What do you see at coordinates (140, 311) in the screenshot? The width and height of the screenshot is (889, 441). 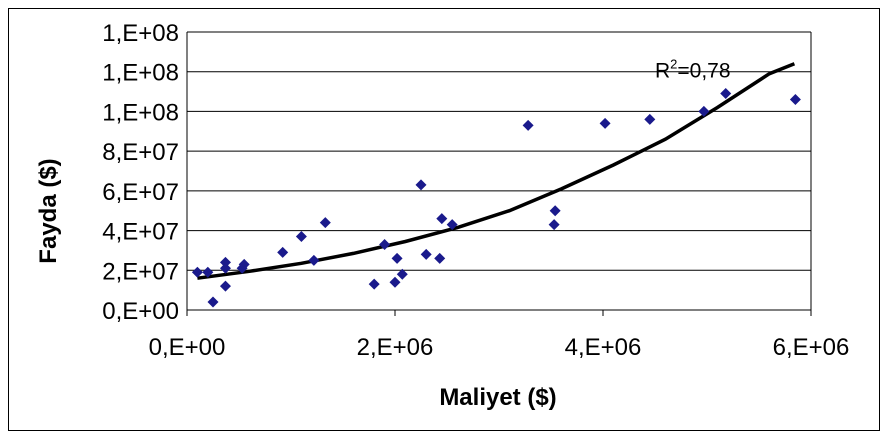 I see `y-tick-label: 0,E+00` at bounding box center [140, 311].